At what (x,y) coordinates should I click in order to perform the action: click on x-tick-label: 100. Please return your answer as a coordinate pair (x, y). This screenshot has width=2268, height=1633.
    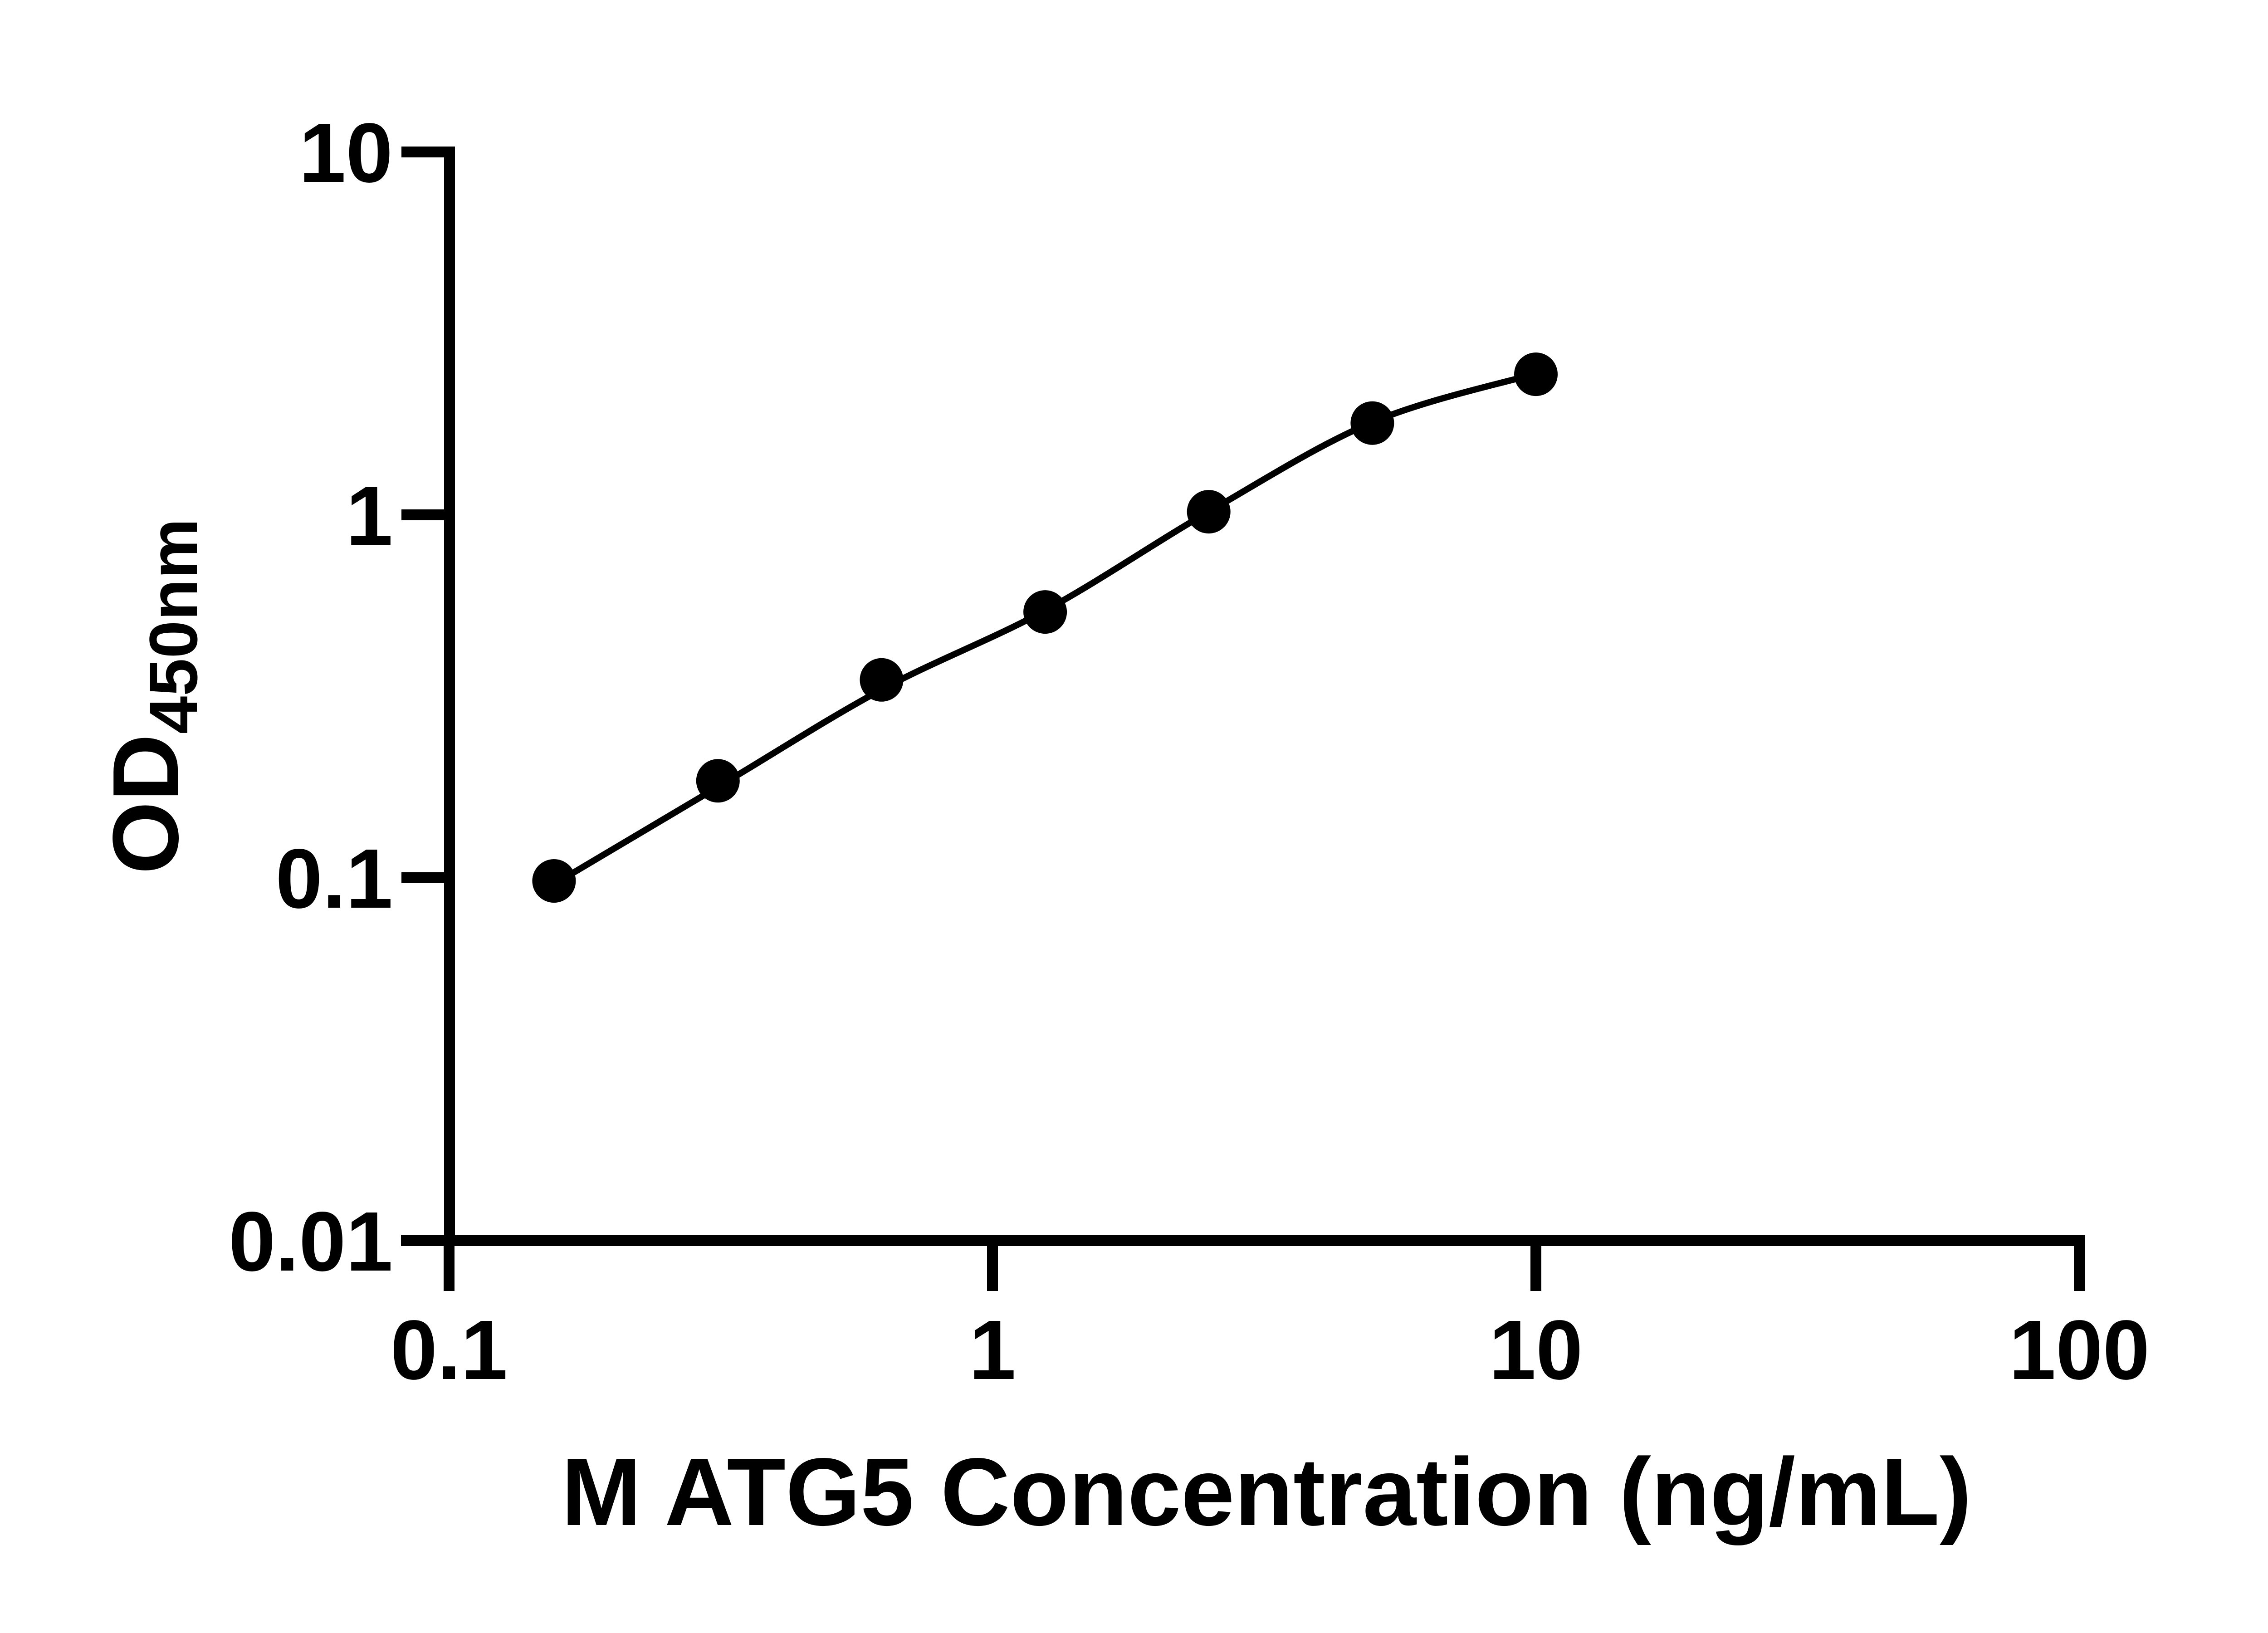
    Looking at the image, I should click on (2079, 1350).